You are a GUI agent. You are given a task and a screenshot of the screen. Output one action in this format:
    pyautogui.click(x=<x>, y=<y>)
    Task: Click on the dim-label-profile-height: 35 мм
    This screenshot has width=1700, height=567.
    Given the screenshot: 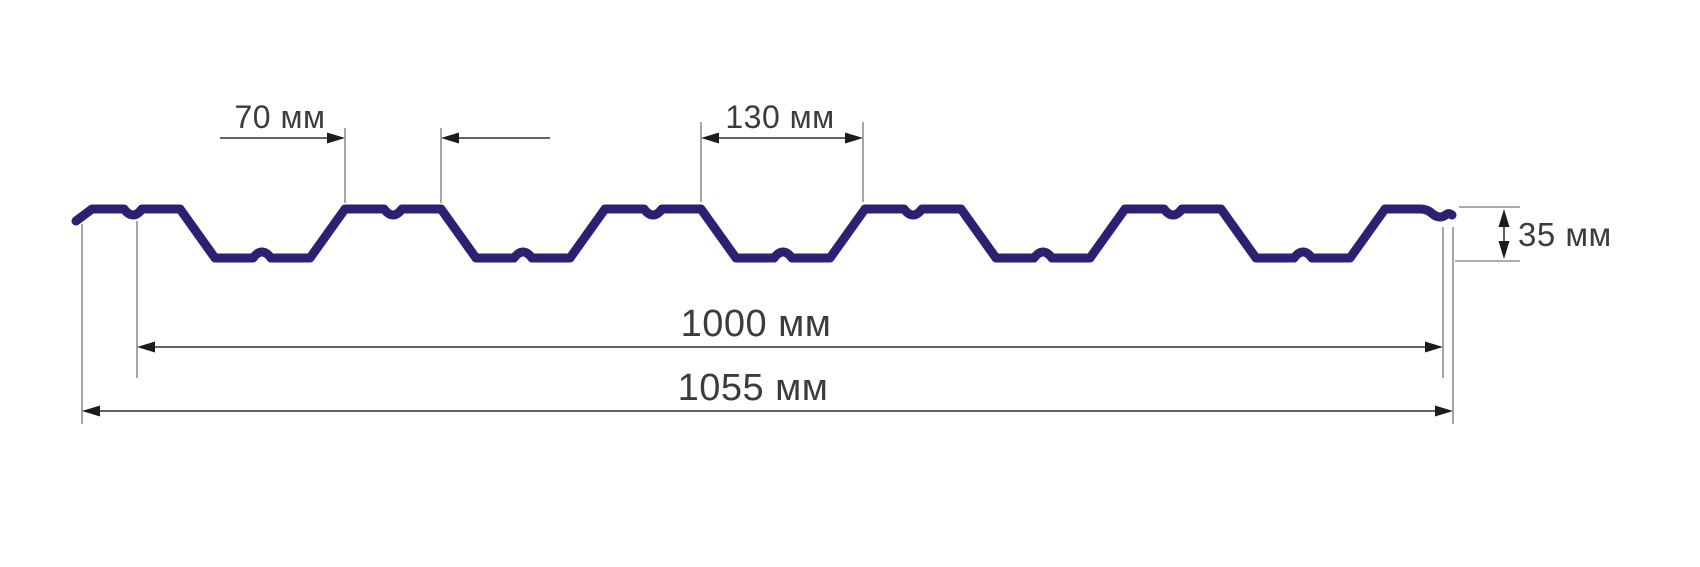 What is the action you would take?
    pyautogui.click(x=1565, y=234)
    